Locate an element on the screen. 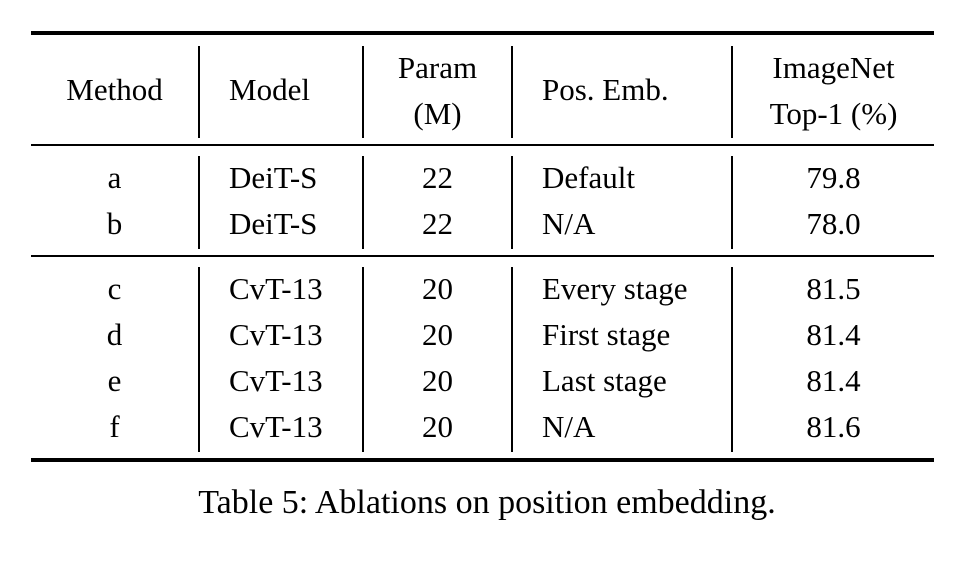 This screenshot has width=974, height=570. header-rule is located at coordinates (482, 145).